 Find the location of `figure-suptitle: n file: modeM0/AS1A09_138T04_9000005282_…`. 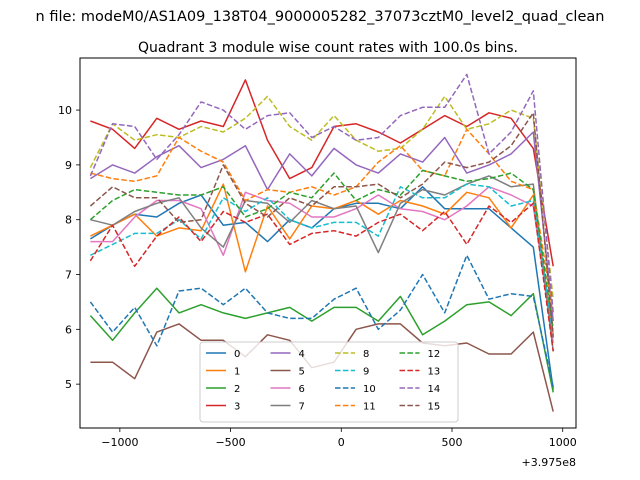

figure-suptitle: n file: modeM0/AS1A09_138T04_9000005282_… is located at coordinates (320, 17).